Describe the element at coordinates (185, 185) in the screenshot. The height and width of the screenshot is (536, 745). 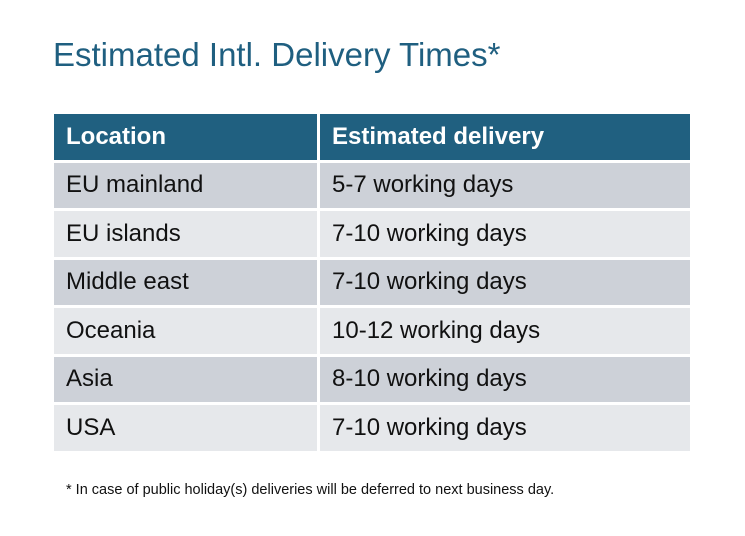
I see `location-cell: EU mainland` at that location.